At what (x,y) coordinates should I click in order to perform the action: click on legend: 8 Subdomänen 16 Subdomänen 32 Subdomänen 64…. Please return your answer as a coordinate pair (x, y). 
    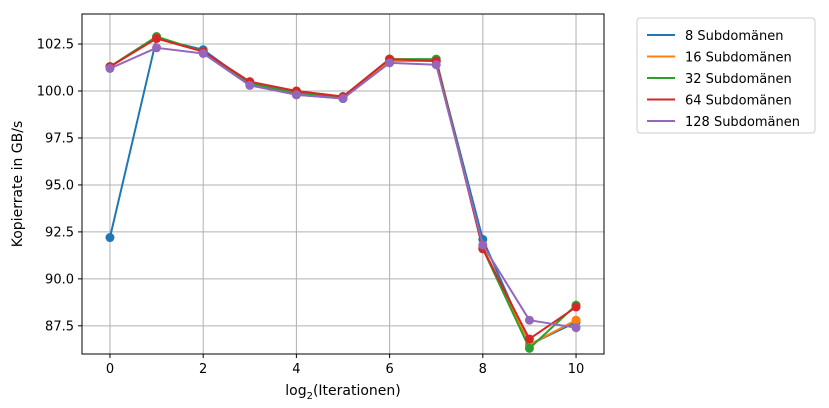
    Looking at the image, I should click on (726, 75).